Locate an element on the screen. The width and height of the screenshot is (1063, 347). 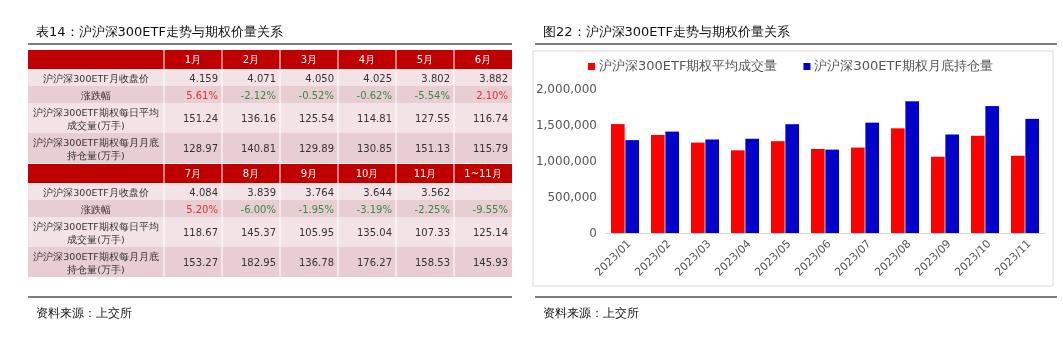
data-label: -2.25% is located at coordinates (432, 209).